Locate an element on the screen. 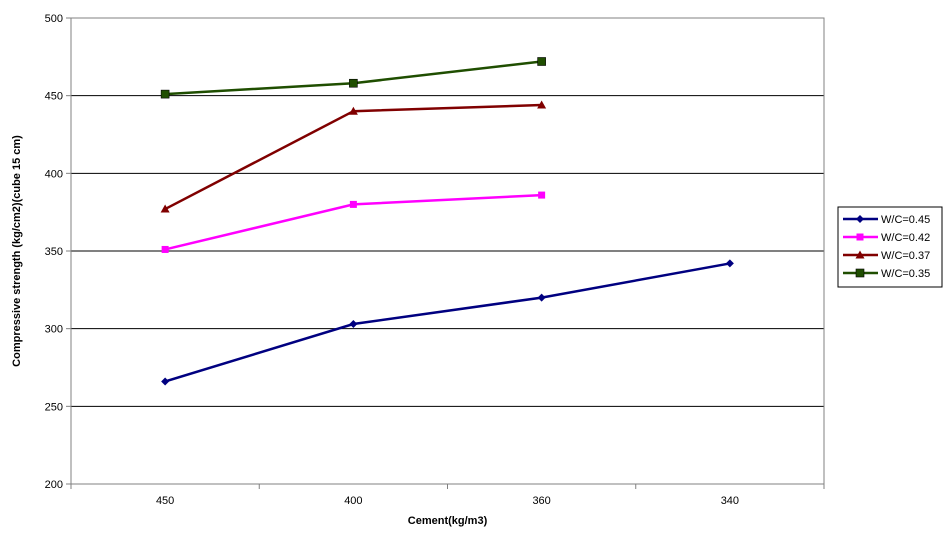 Image resolution: width=947 pixels, height=534 pixels. x-axis-title: Cement(kg/m3) is located at coordinates (448, 521).